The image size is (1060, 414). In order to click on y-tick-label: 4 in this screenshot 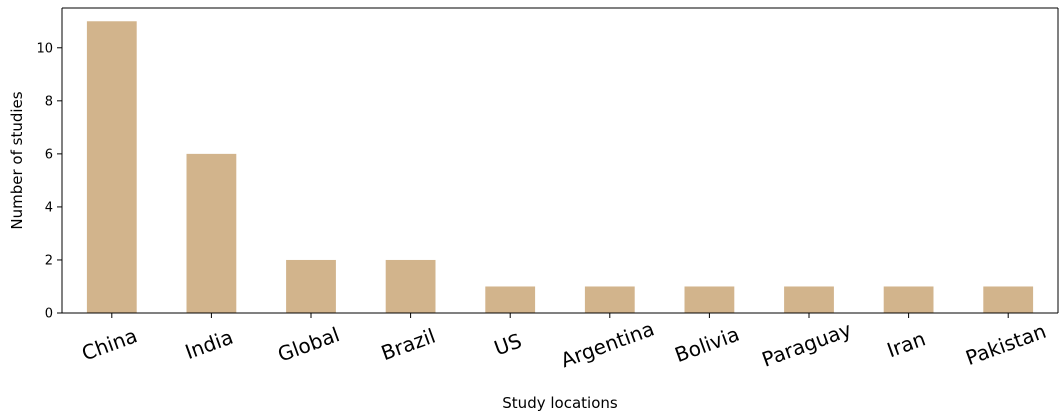, I will do `click(49, 207)`.